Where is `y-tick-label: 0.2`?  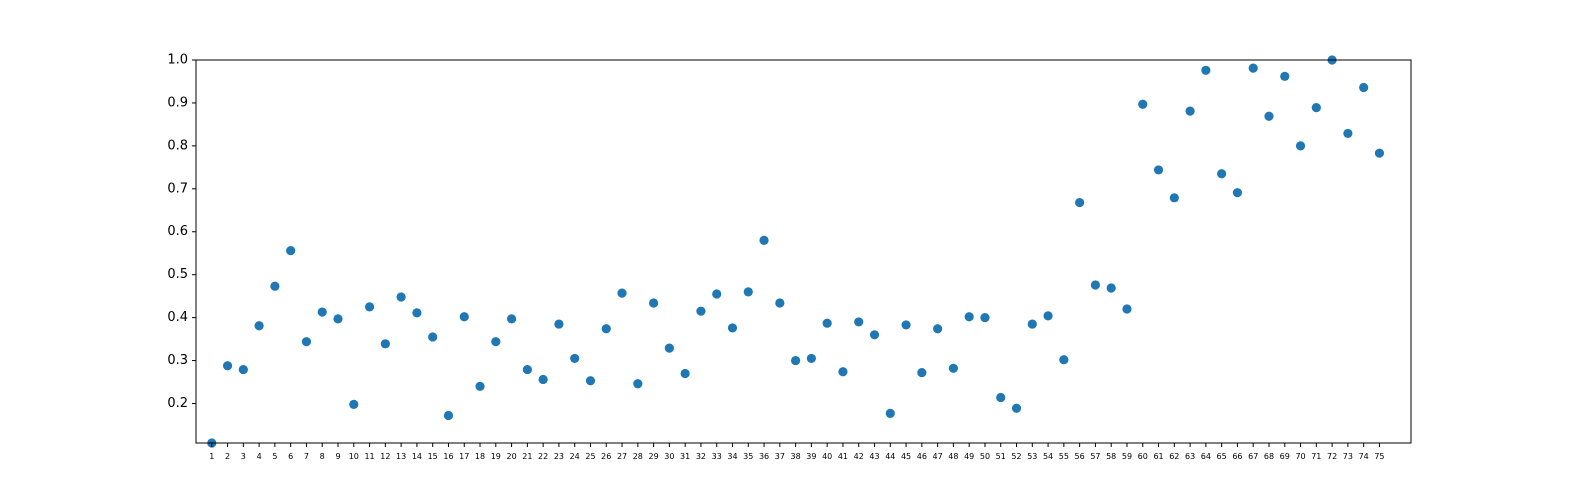
y-tick-label: 0.2 is located at coordinates (177, 403).